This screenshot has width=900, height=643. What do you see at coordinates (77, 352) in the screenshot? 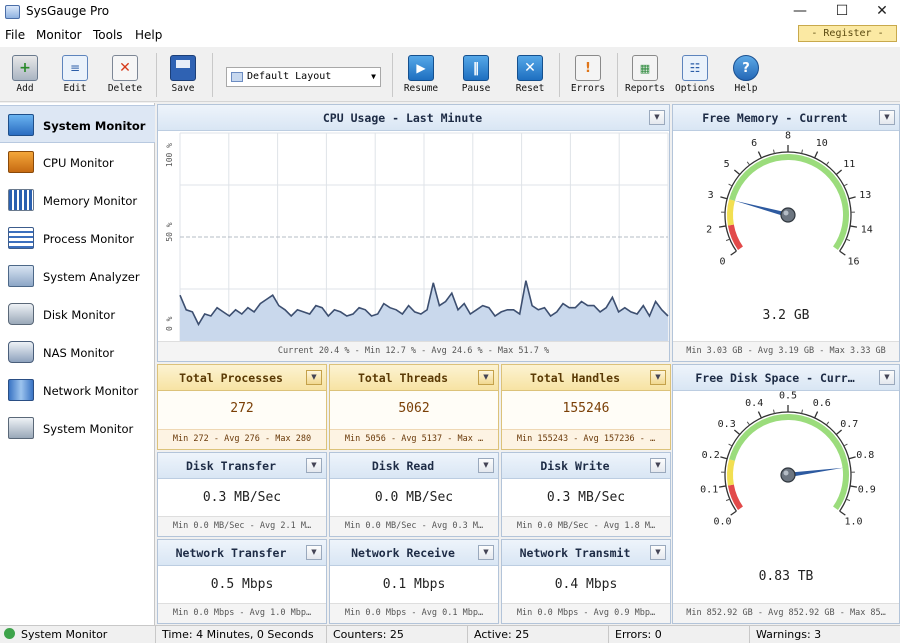
I see `sidebar-item-nas-monitor: NAS Monitor` at bounding box center [77, 352].